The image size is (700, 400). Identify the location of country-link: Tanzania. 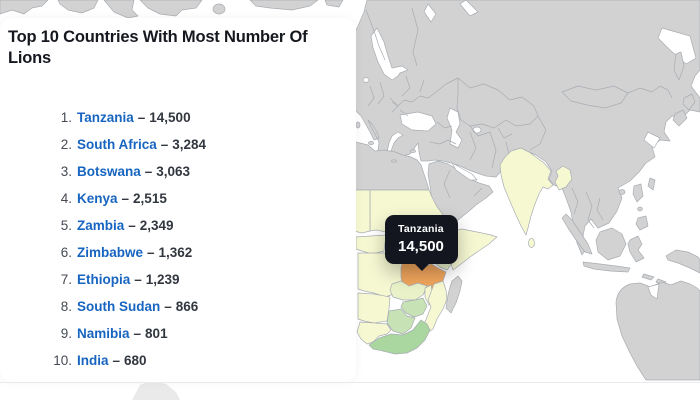
(105, 118).